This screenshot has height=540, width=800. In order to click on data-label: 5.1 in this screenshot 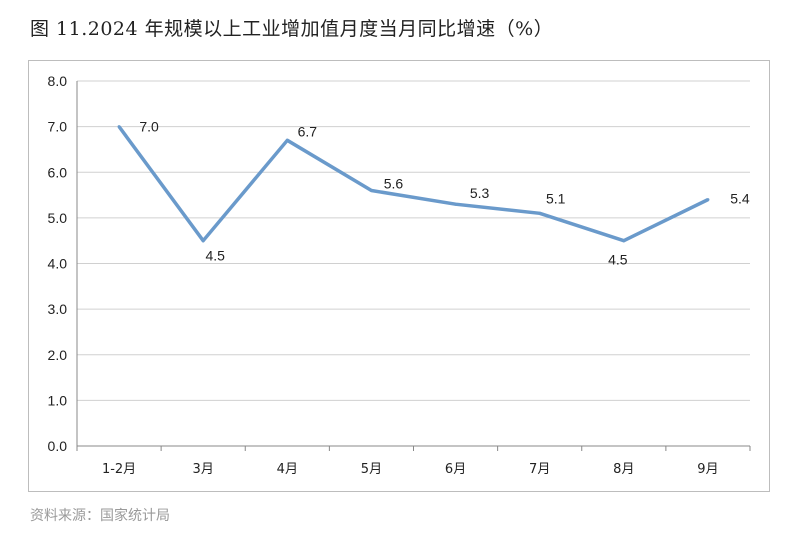, I will do `click(556, 198)`.